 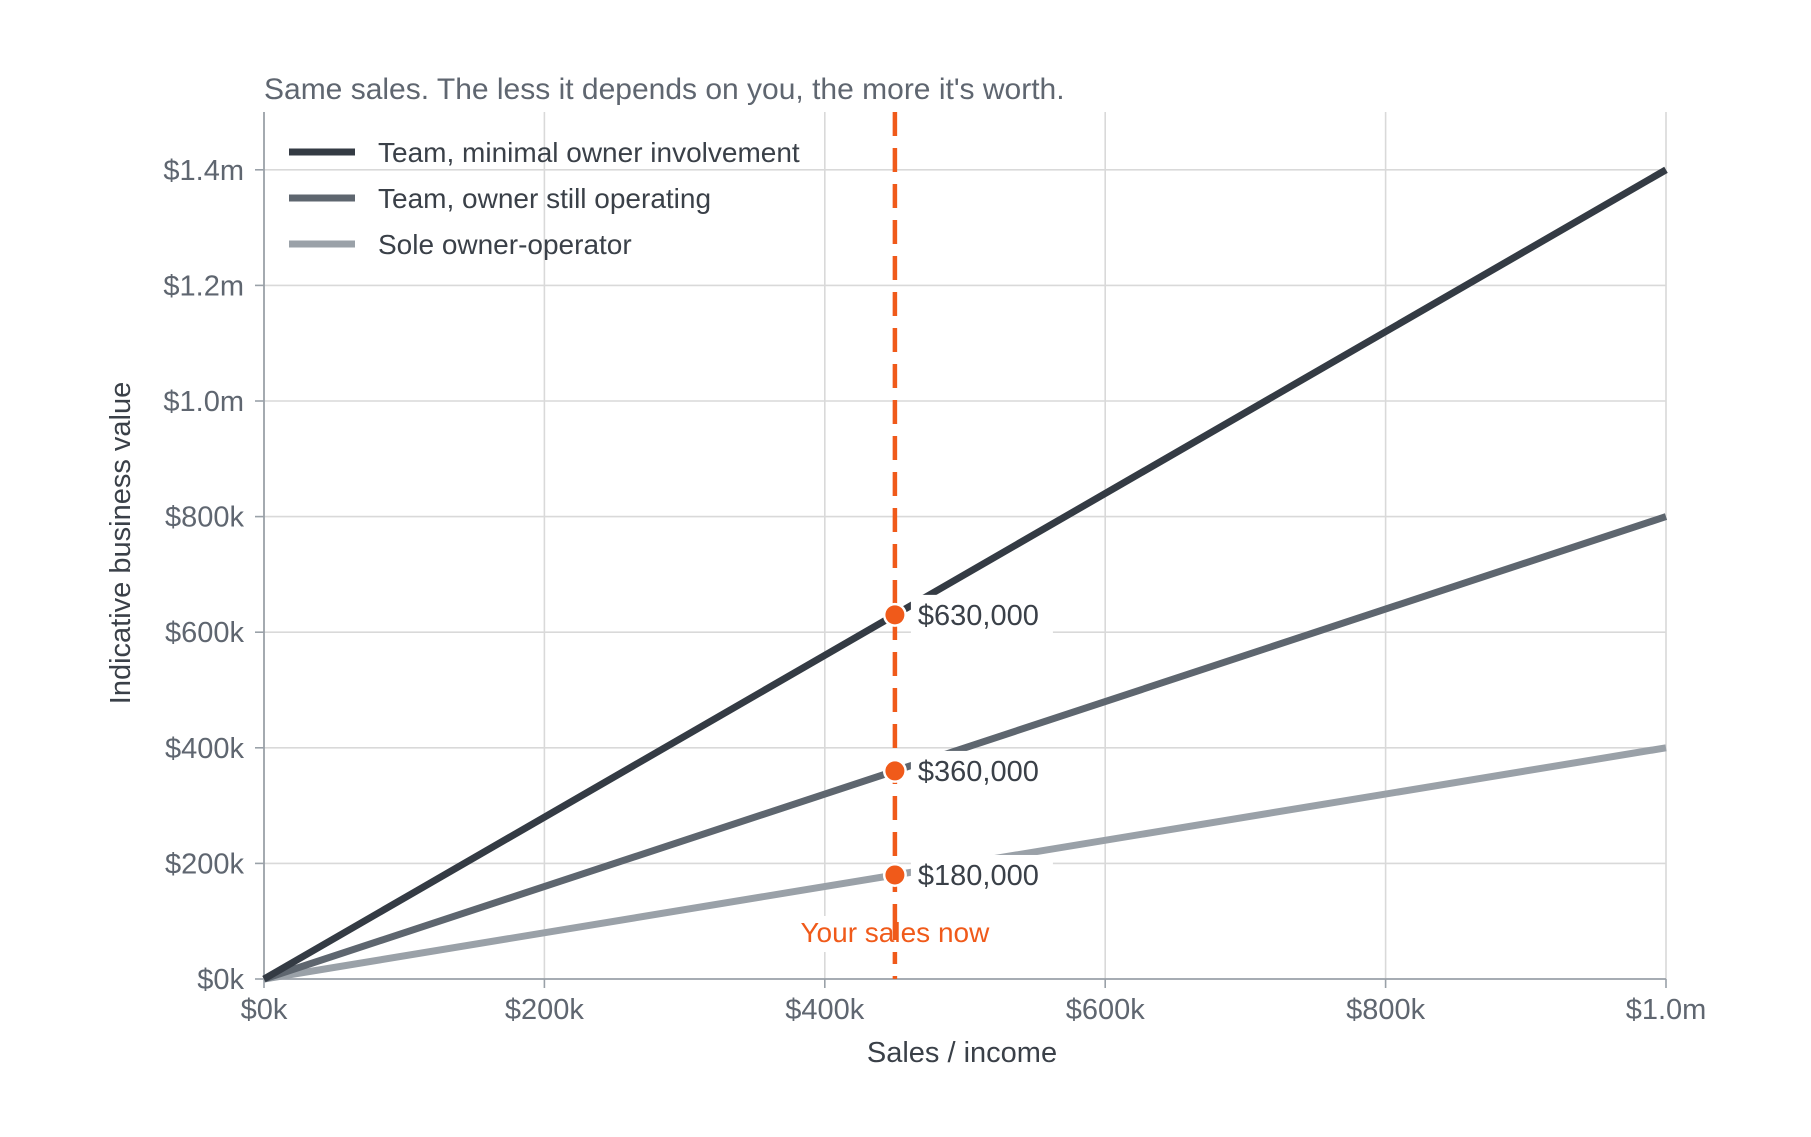 I want to click on reference-line-label: Your sales now, so click(x=895, y=932).